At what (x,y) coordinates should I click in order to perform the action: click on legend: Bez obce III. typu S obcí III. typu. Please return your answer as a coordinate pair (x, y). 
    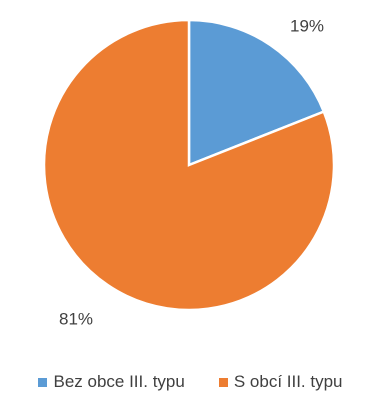
    Looking at the image, I should click on (190, 382).